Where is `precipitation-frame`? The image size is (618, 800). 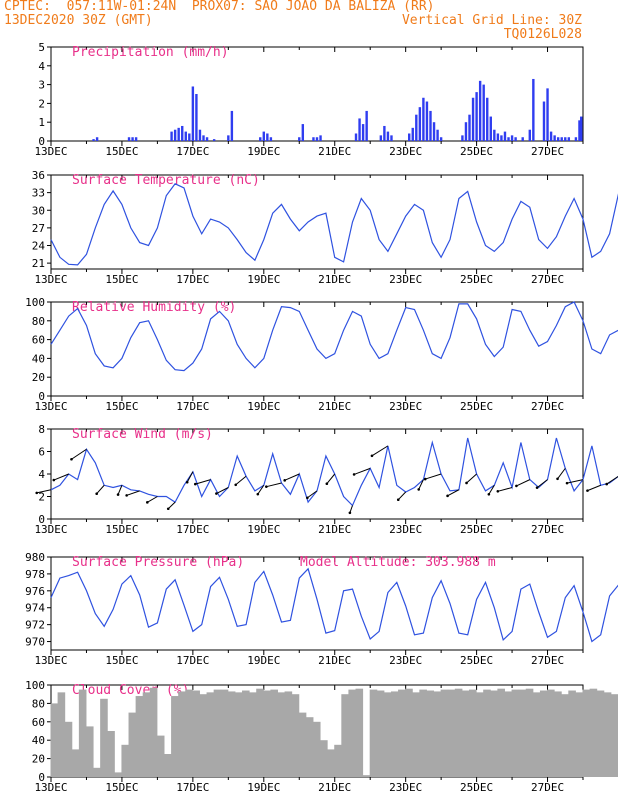
precipitation-frame is located at coordinates (317, 94).